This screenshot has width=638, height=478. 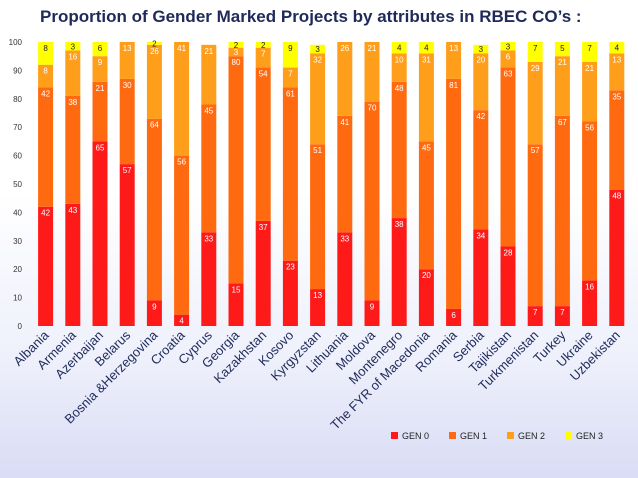 I want to click on y-tick-label: 80, so click(x=17, y=99).